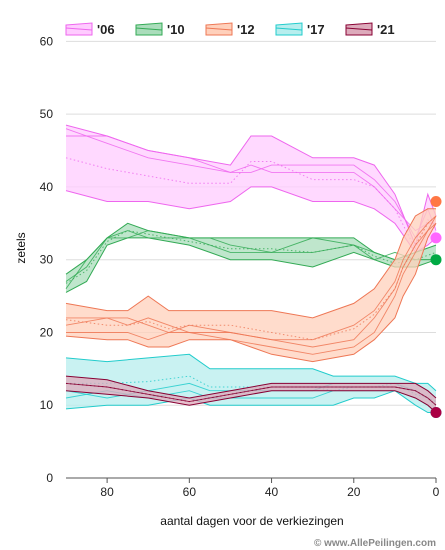 The height and width of the screenshot is (550, 445). Describe the element at coordinates (47, 405) in the screenshot. I see `y-tick-label: 10` at that location.